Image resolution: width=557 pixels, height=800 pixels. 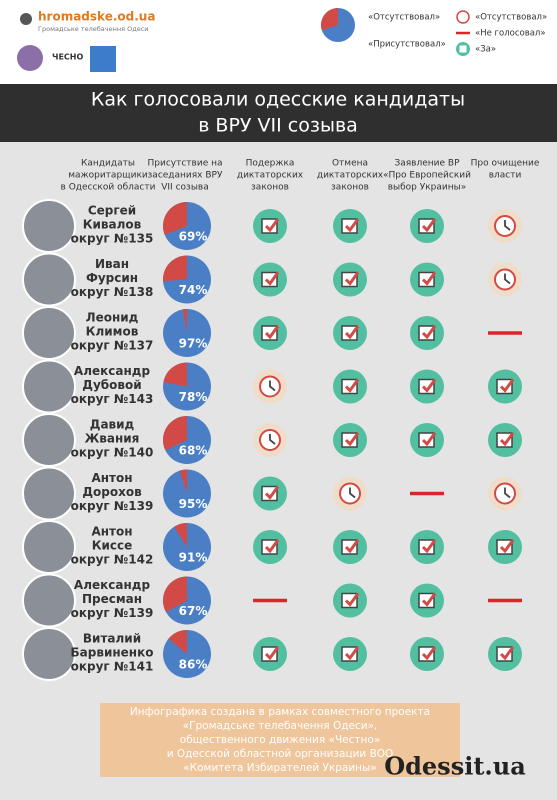 What do you see at coordinates (278, 113) in the screenshot?
I see `title-band` at bounding box center [278, 113].